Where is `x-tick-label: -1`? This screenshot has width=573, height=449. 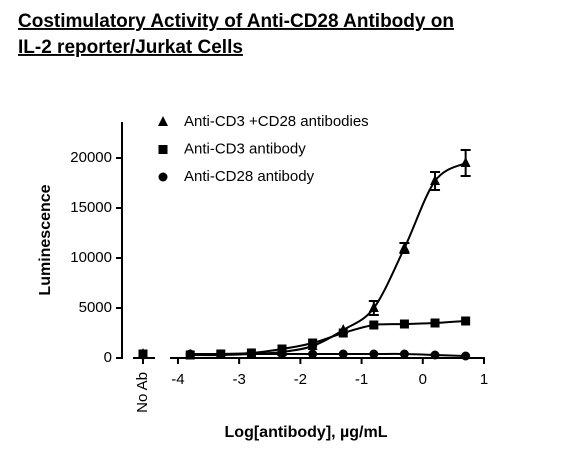 x-tick-label: -1 is located at coordinates (361, 379).